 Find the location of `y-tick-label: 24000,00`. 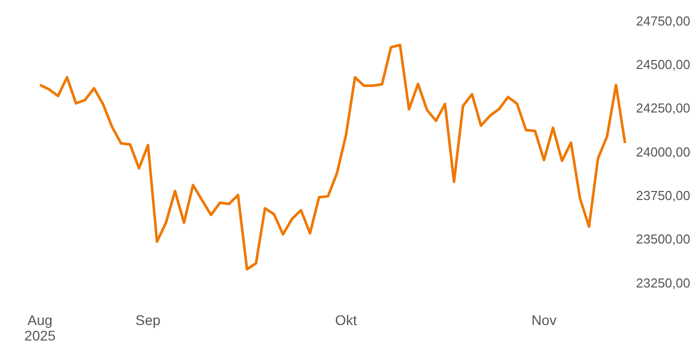

y-tick-label: 24000,00 is located at coordinates (663, 152).